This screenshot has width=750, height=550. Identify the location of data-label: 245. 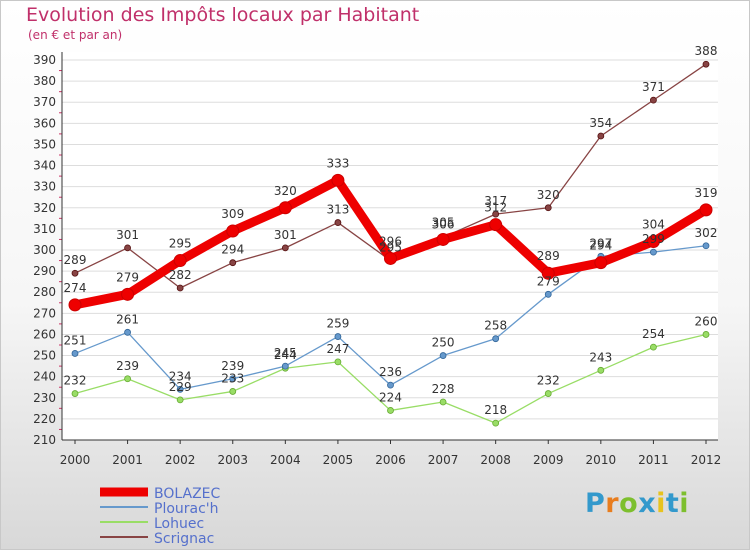
(285, 353).